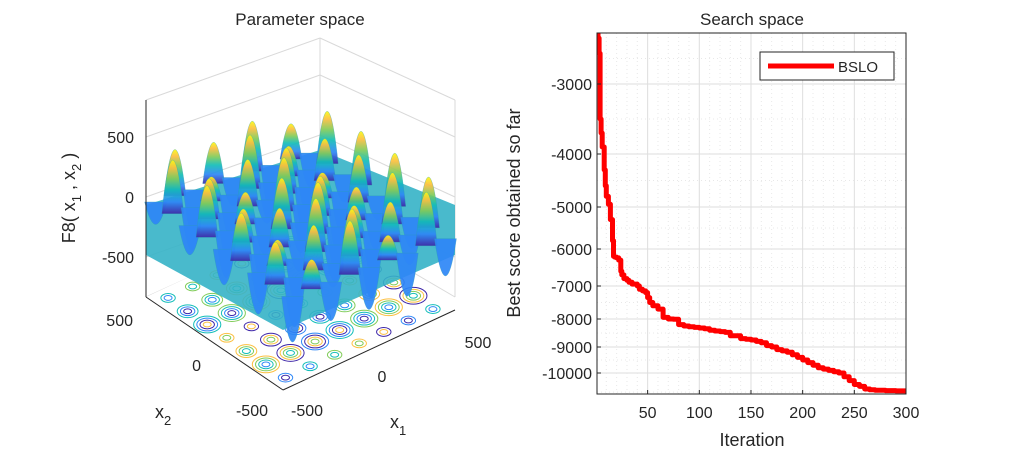  I want to click on x1-ticks: -500 0 500, so click(391, 377).